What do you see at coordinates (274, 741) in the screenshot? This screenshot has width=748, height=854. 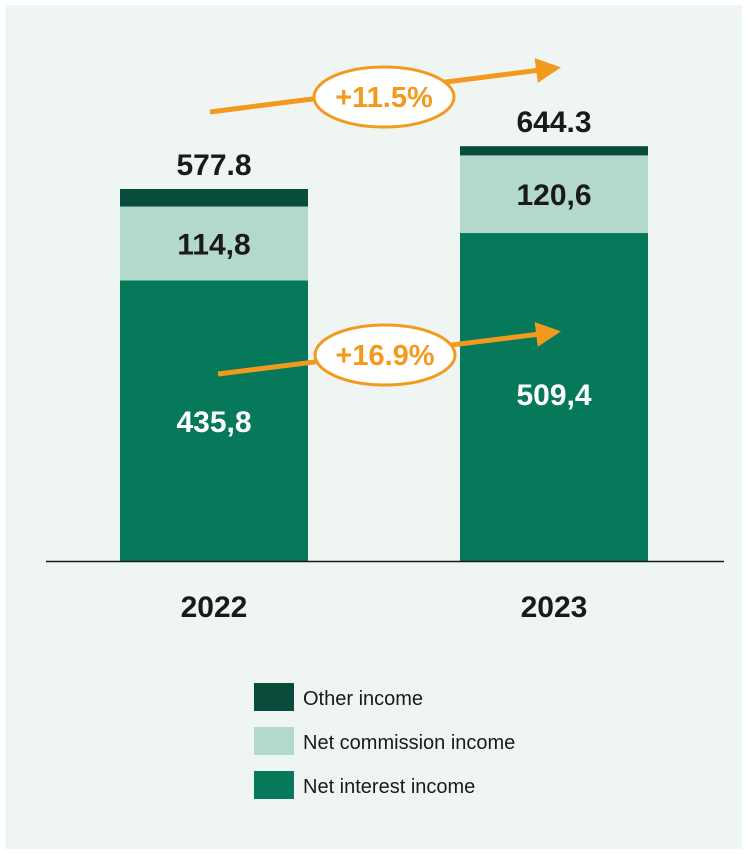 I see `legend-swatch-net-commission-income` at bounding box center [274, 741].